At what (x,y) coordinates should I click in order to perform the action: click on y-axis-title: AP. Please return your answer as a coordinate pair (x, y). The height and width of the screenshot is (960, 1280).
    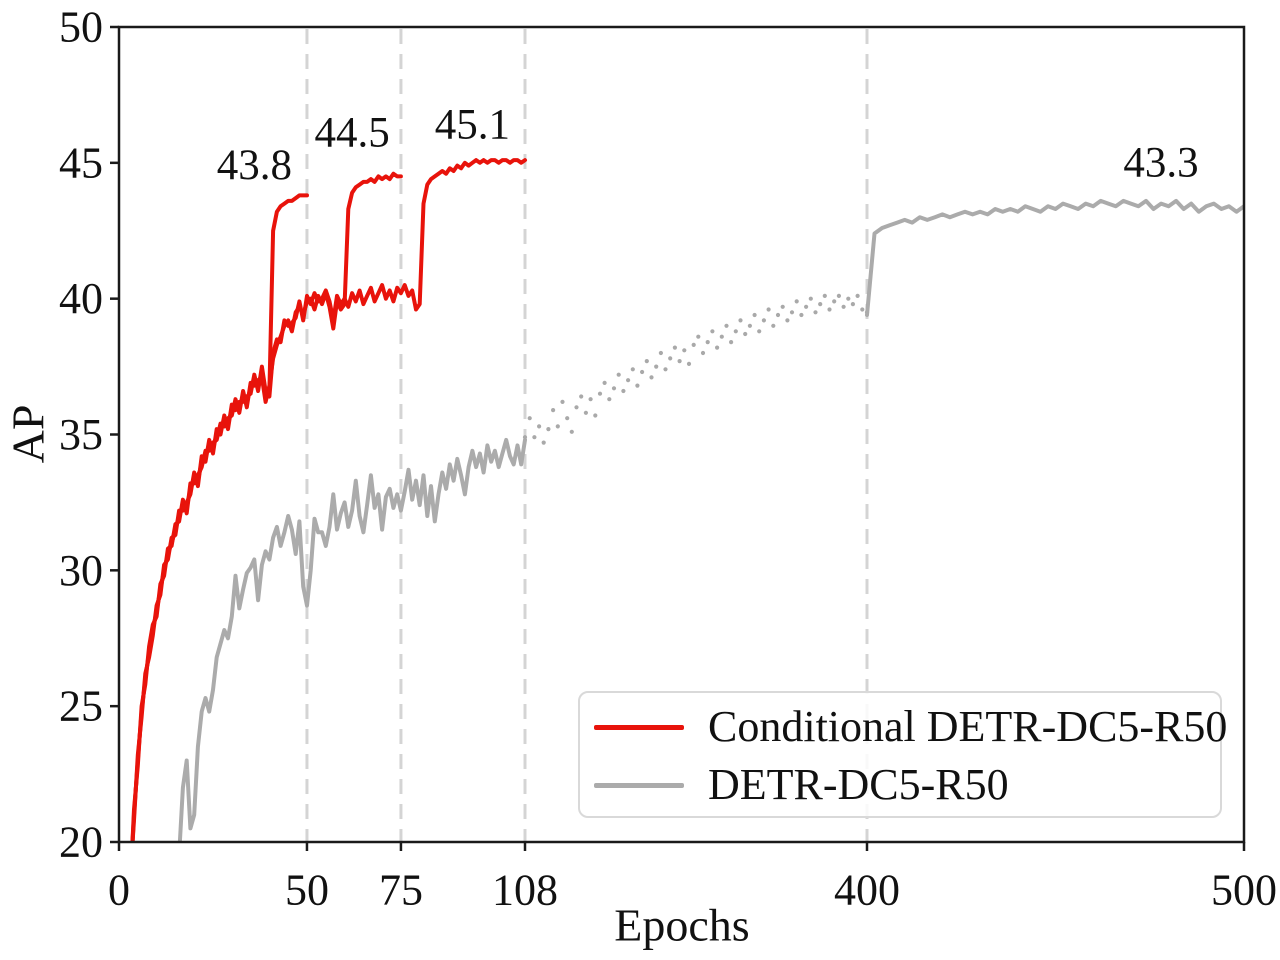
    Looking at the image, I should click on (28, 434).